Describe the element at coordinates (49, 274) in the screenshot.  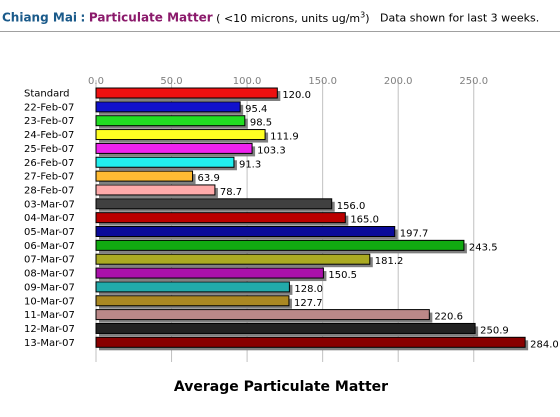
I see `category-label: 08-Mar-07` at that location.